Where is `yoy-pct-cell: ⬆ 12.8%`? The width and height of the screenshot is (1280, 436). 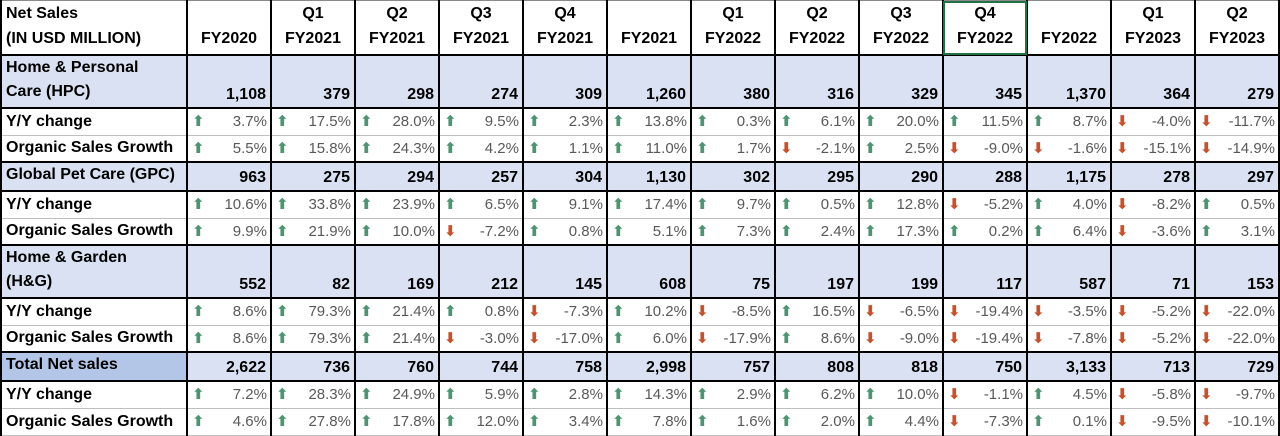 yoy-pct-cell: ⬆ 12.8% is located at coordinates (901, 205).